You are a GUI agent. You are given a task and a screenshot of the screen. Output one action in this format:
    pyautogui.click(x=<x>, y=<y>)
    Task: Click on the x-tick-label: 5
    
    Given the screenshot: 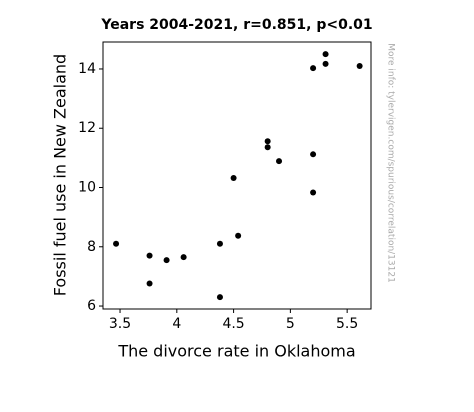 What is the action you would take?
    pyautogui.click(x=290, y=324)
    